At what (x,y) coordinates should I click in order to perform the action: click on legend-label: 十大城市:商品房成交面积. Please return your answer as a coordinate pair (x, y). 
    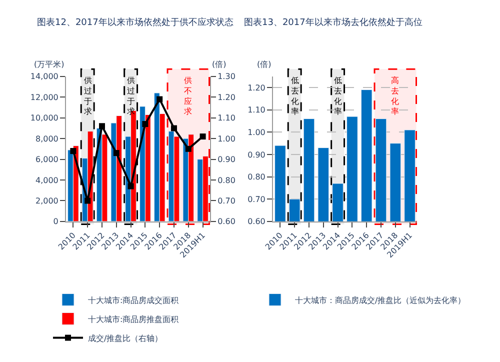
    Looking at the image, I should click on (133, 300).